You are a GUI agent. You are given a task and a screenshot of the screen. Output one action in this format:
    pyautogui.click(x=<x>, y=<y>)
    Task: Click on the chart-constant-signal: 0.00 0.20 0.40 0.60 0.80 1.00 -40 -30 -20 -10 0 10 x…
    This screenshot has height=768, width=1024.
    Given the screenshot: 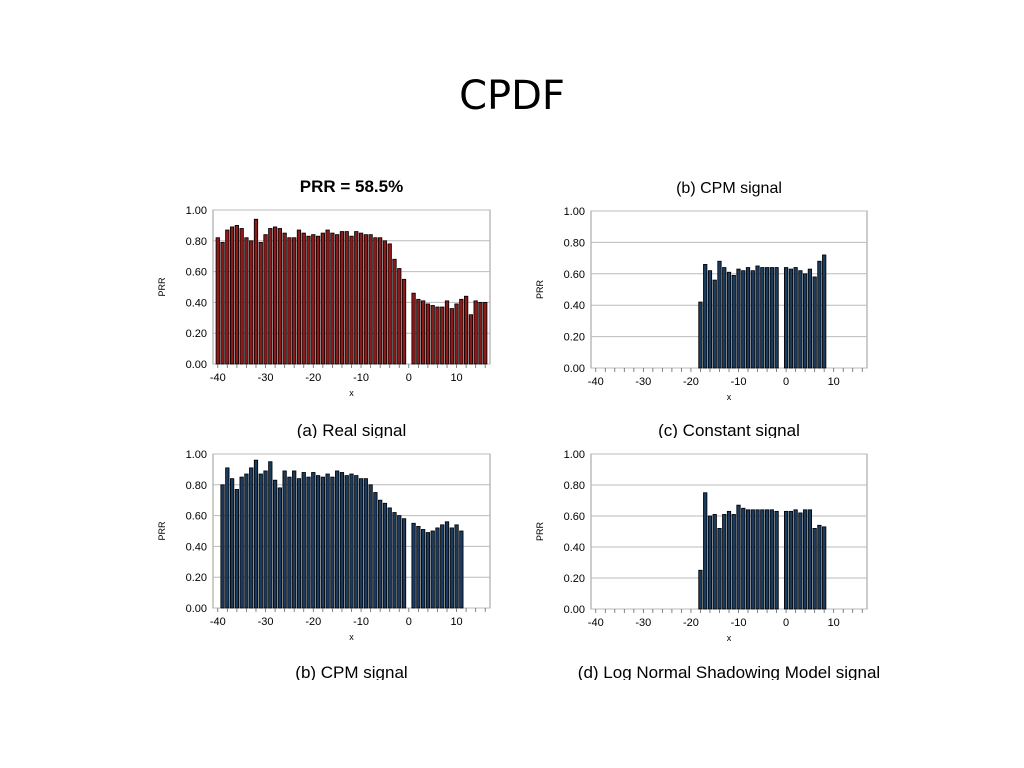 What is the action you would take?
    pyautogui.click(x=701, y=309)
    